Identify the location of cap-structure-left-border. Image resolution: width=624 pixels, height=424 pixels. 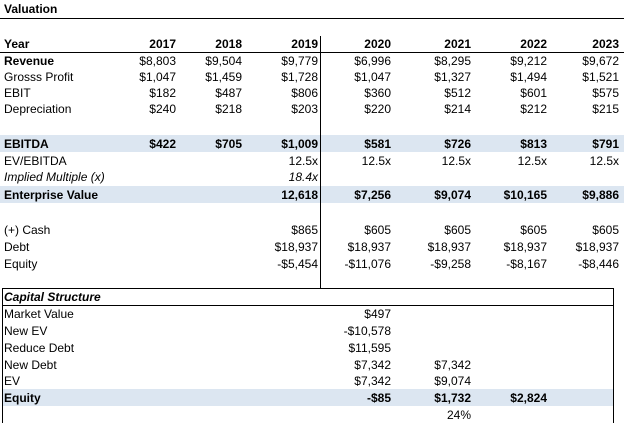
(2, 355).